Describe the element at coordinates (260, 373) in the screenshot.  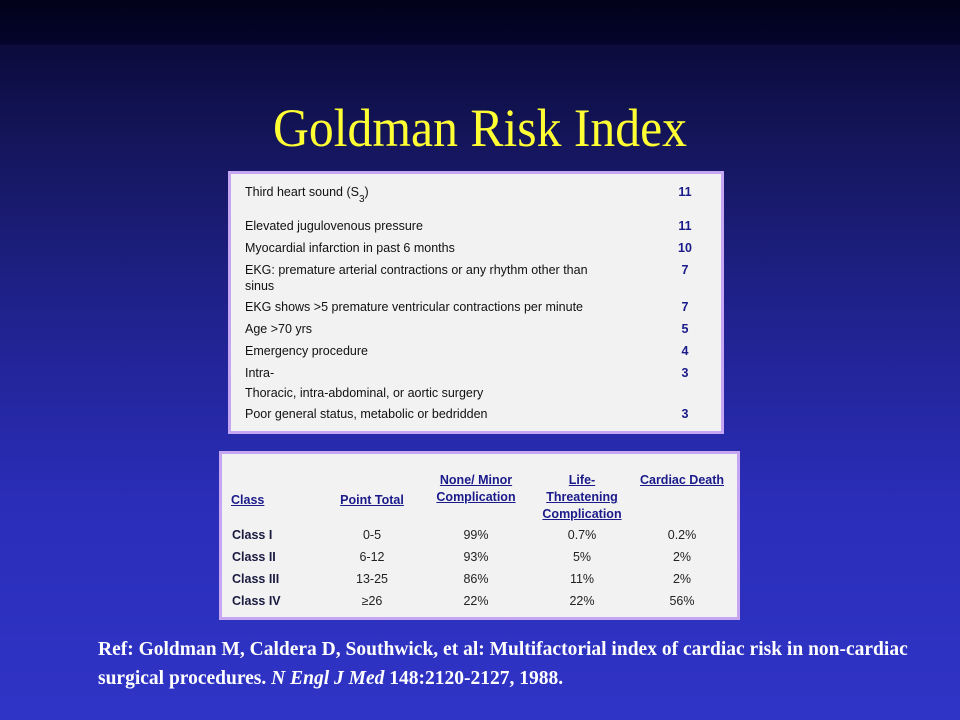
I see `risk-factor-label: Intra-` at that location.